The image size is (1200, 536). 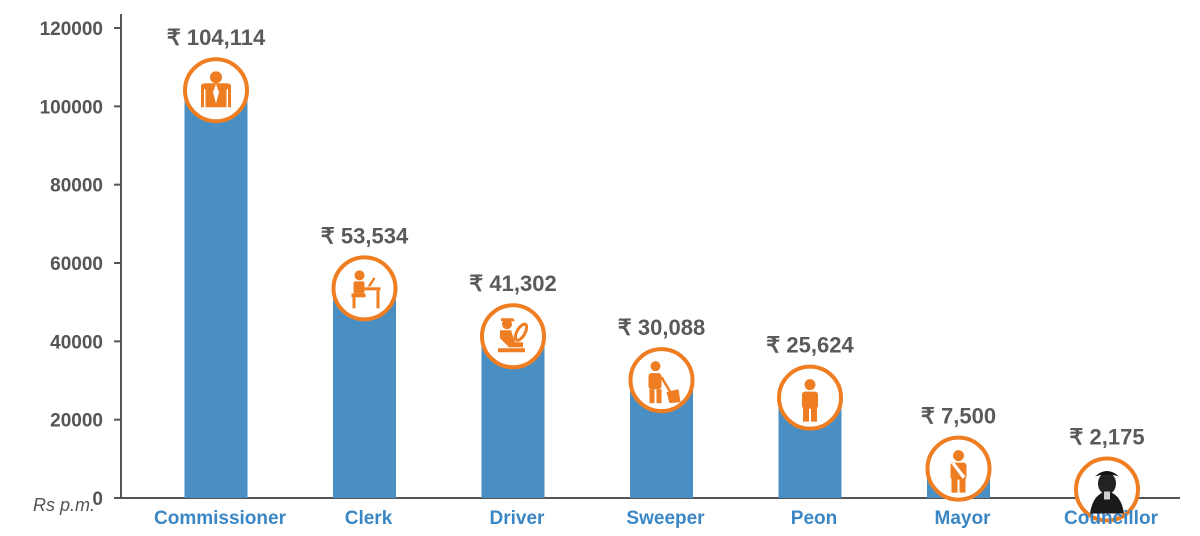 What do you see at coordinates (76, 264) in the screenshot?
I see `y-tick-label: 60000` at bounding box center [76, 264].